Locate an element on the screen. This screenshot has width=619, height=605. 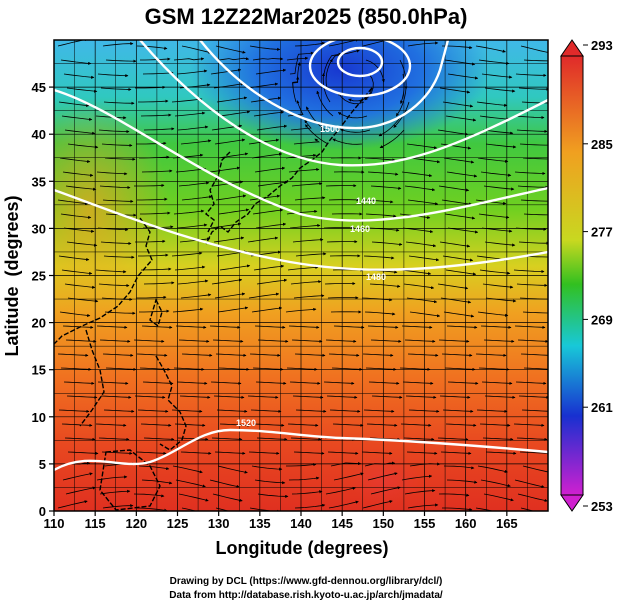
y-tick-label-0: 0 is located at coordinates (42, 511).